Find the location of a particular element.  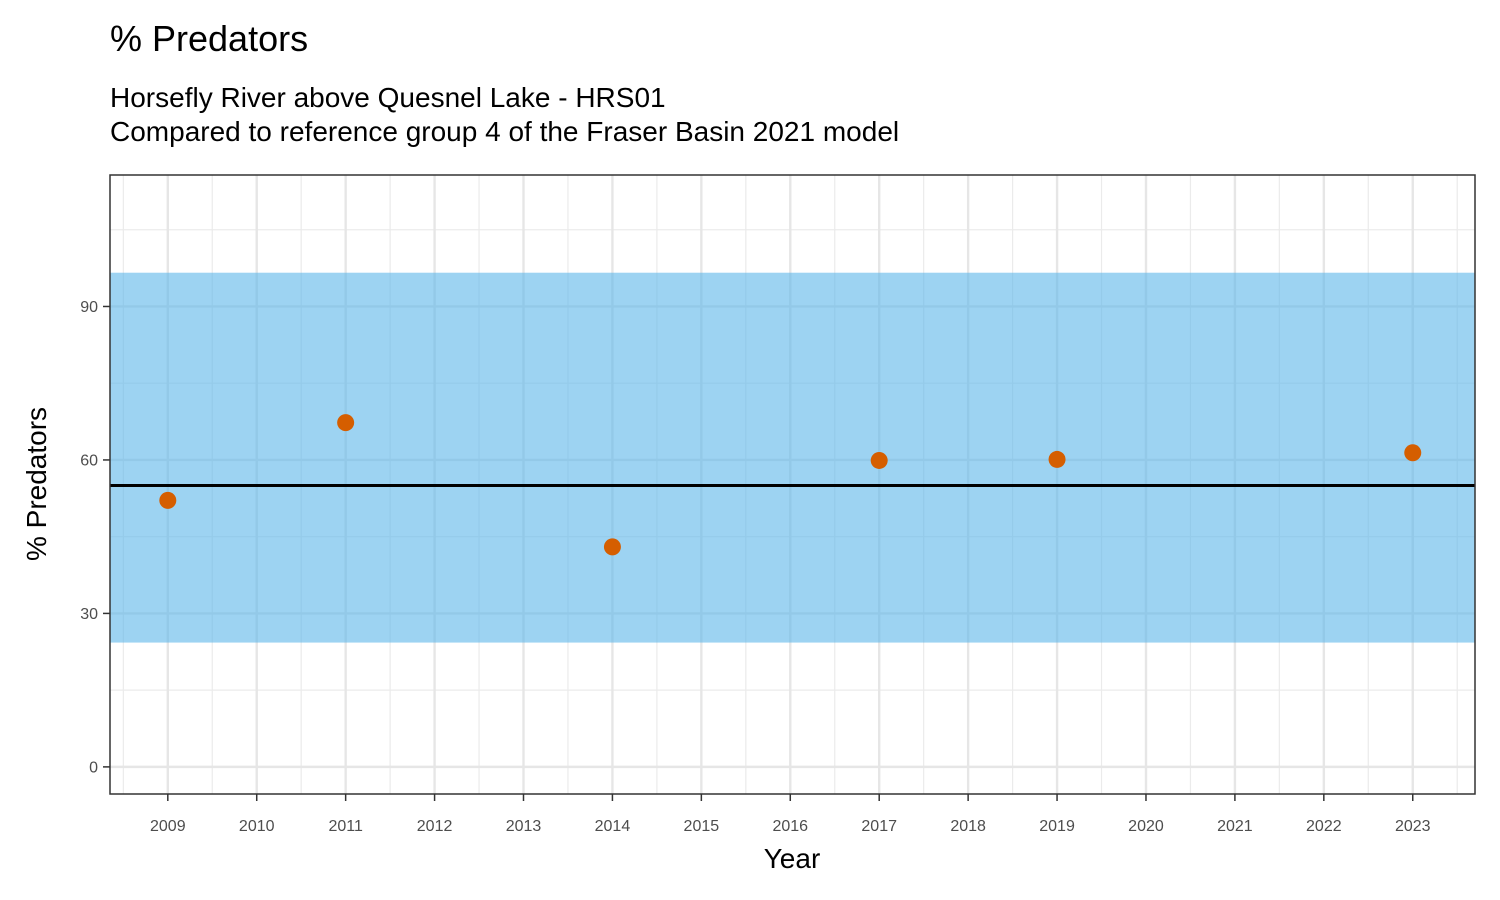

x-tick-label: 2020 is located at coordinates (1146, 826).